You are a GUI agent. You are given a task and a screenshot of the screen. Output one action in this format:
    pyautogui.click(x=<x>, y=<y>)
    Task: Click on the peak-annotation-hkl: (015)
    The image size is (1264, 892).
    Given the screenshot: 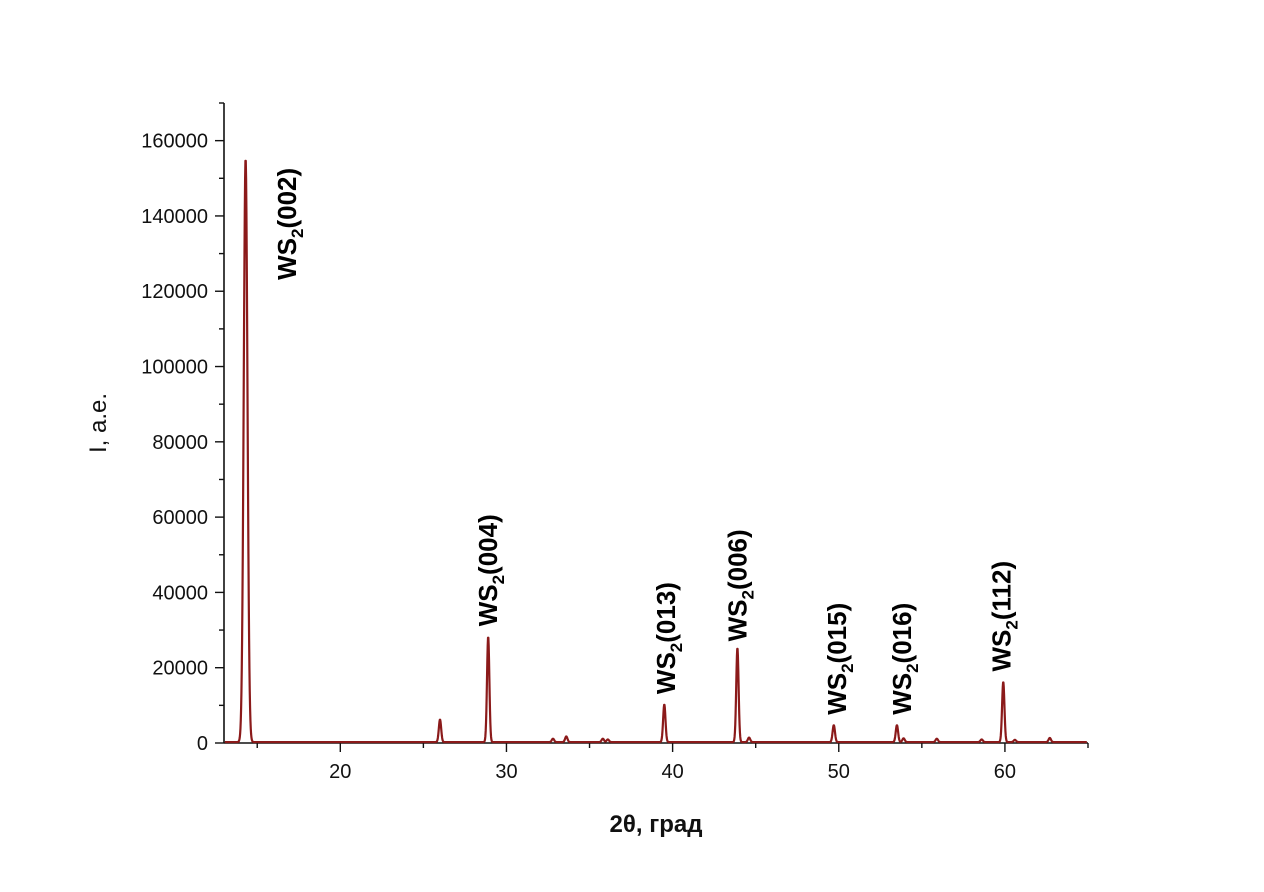 What is the action you would take?
    pyautogui.click(x=837, y=633)
    